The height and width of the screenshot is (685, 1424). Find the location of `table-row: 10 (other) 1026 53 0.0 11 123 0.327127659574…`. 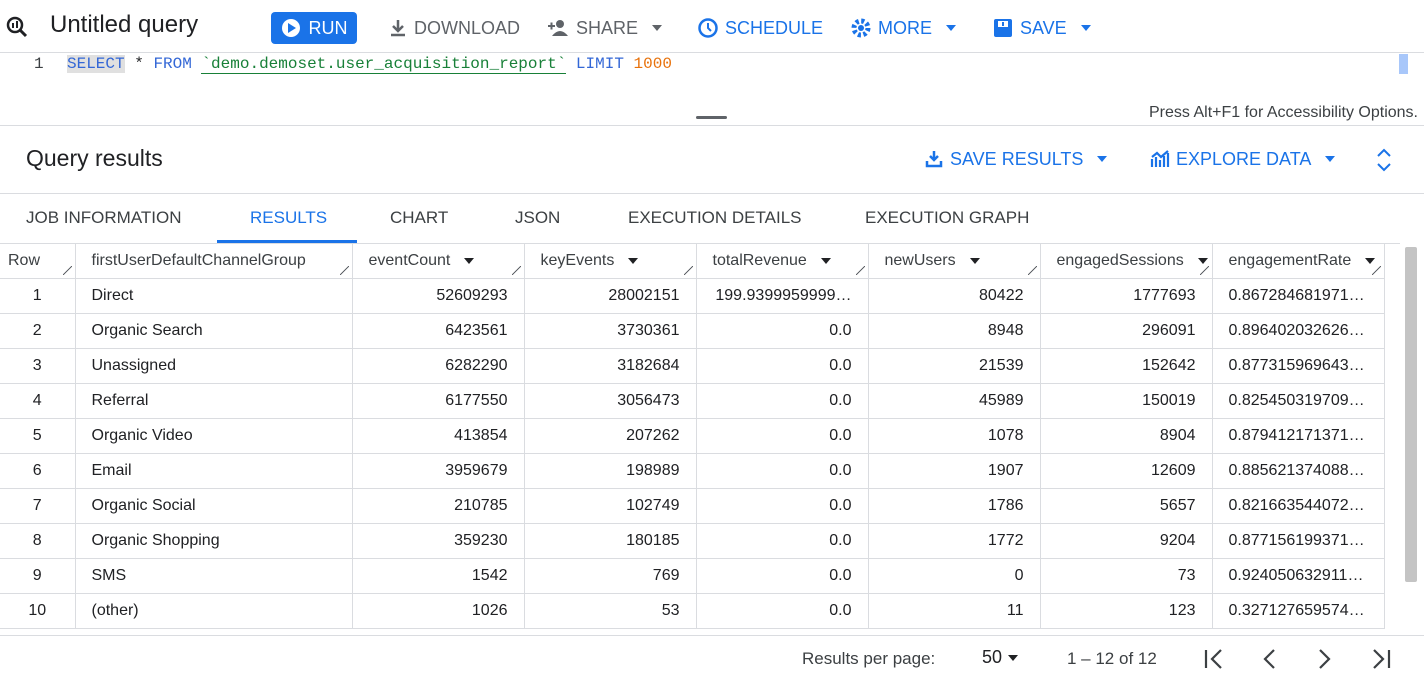

table-row: 10 (other) 1026 53 0.0 11 123 0.327127659574… is located at coordinates (692, 611).